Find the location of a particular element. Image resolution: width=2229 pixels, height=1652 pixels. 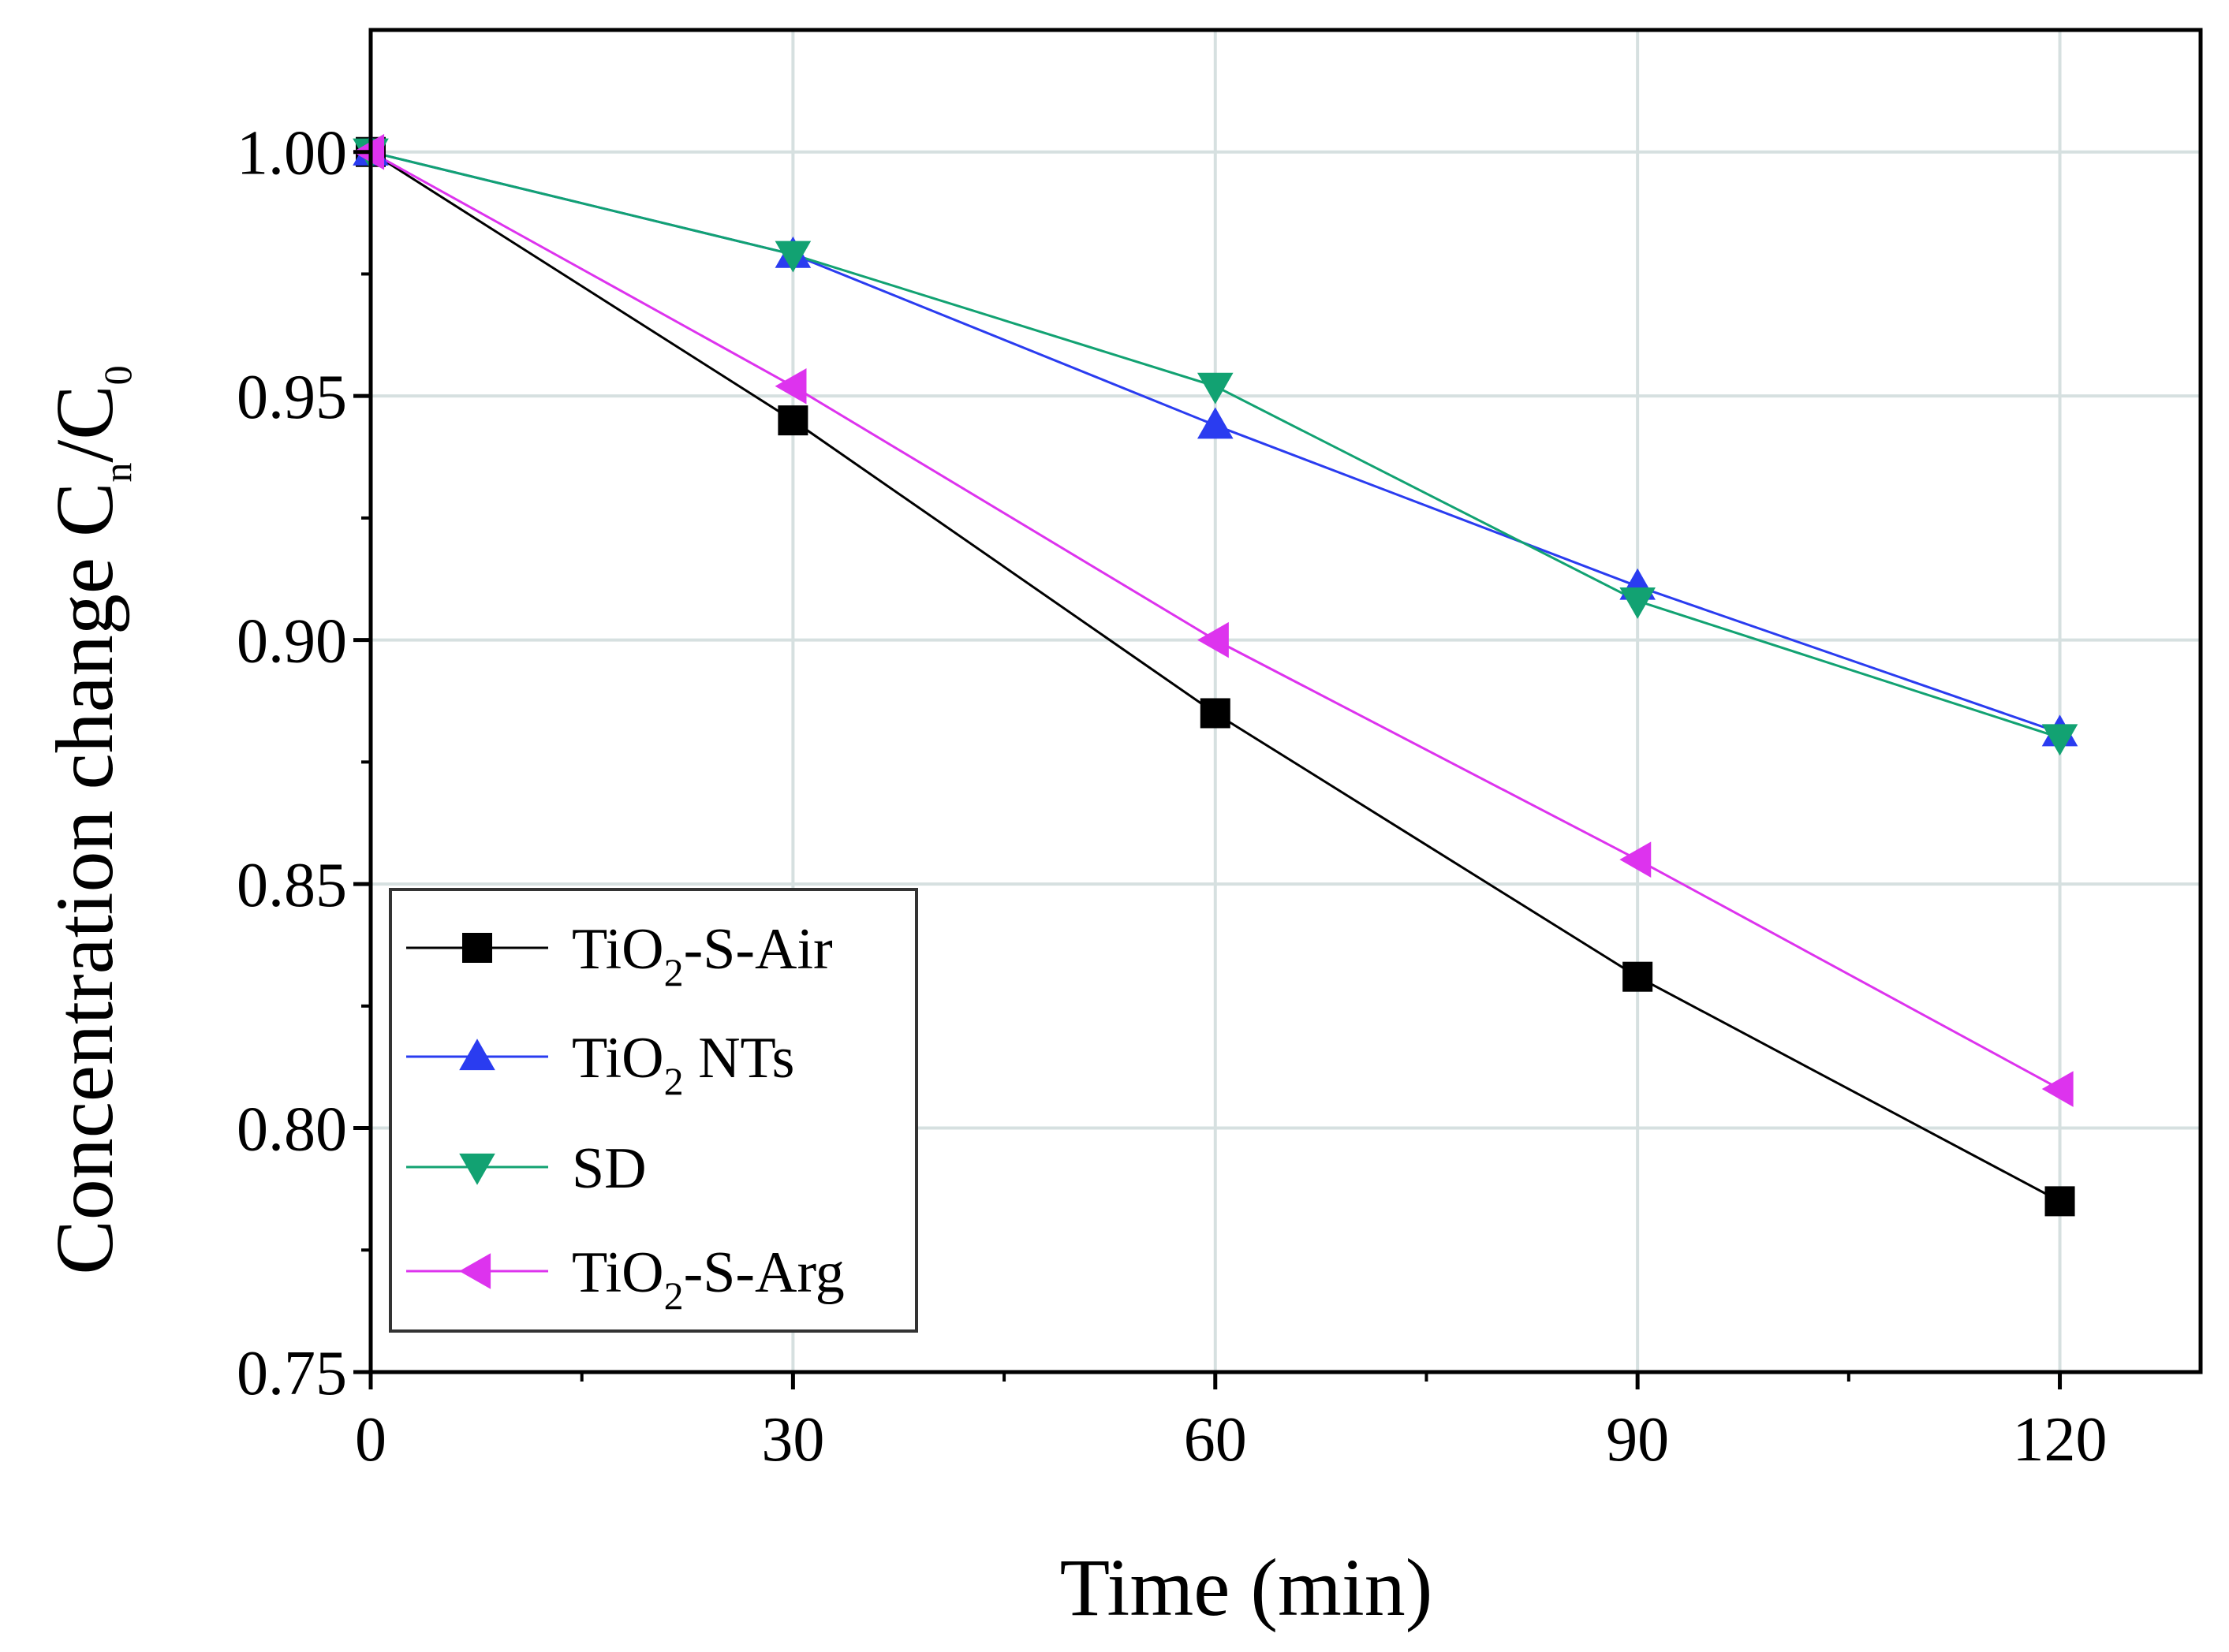

legend-label: TiO2 NTs is located at coordinates (683, 1064).